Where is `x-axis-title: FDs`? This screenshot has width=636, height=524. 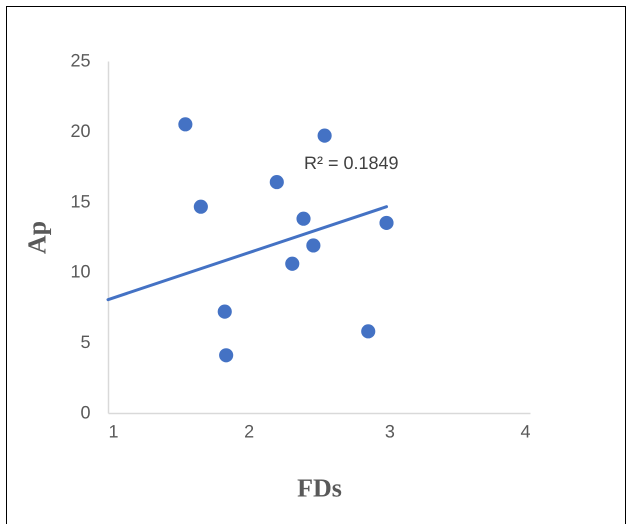 x-axis-title: FDs is located at coordinates (319, 488).